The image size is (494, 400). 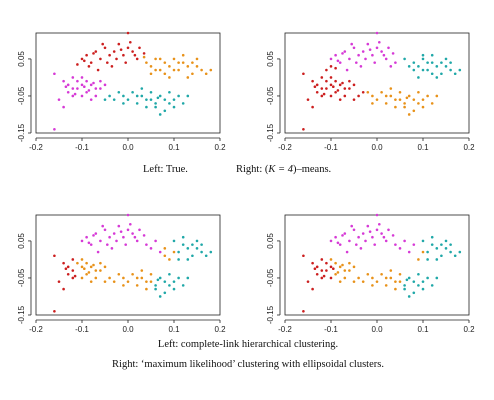 What do you see at coordinates (285, 147) in the screenshot?
I see `x-tick-label: -0.2` at bounding box center [285, 147].